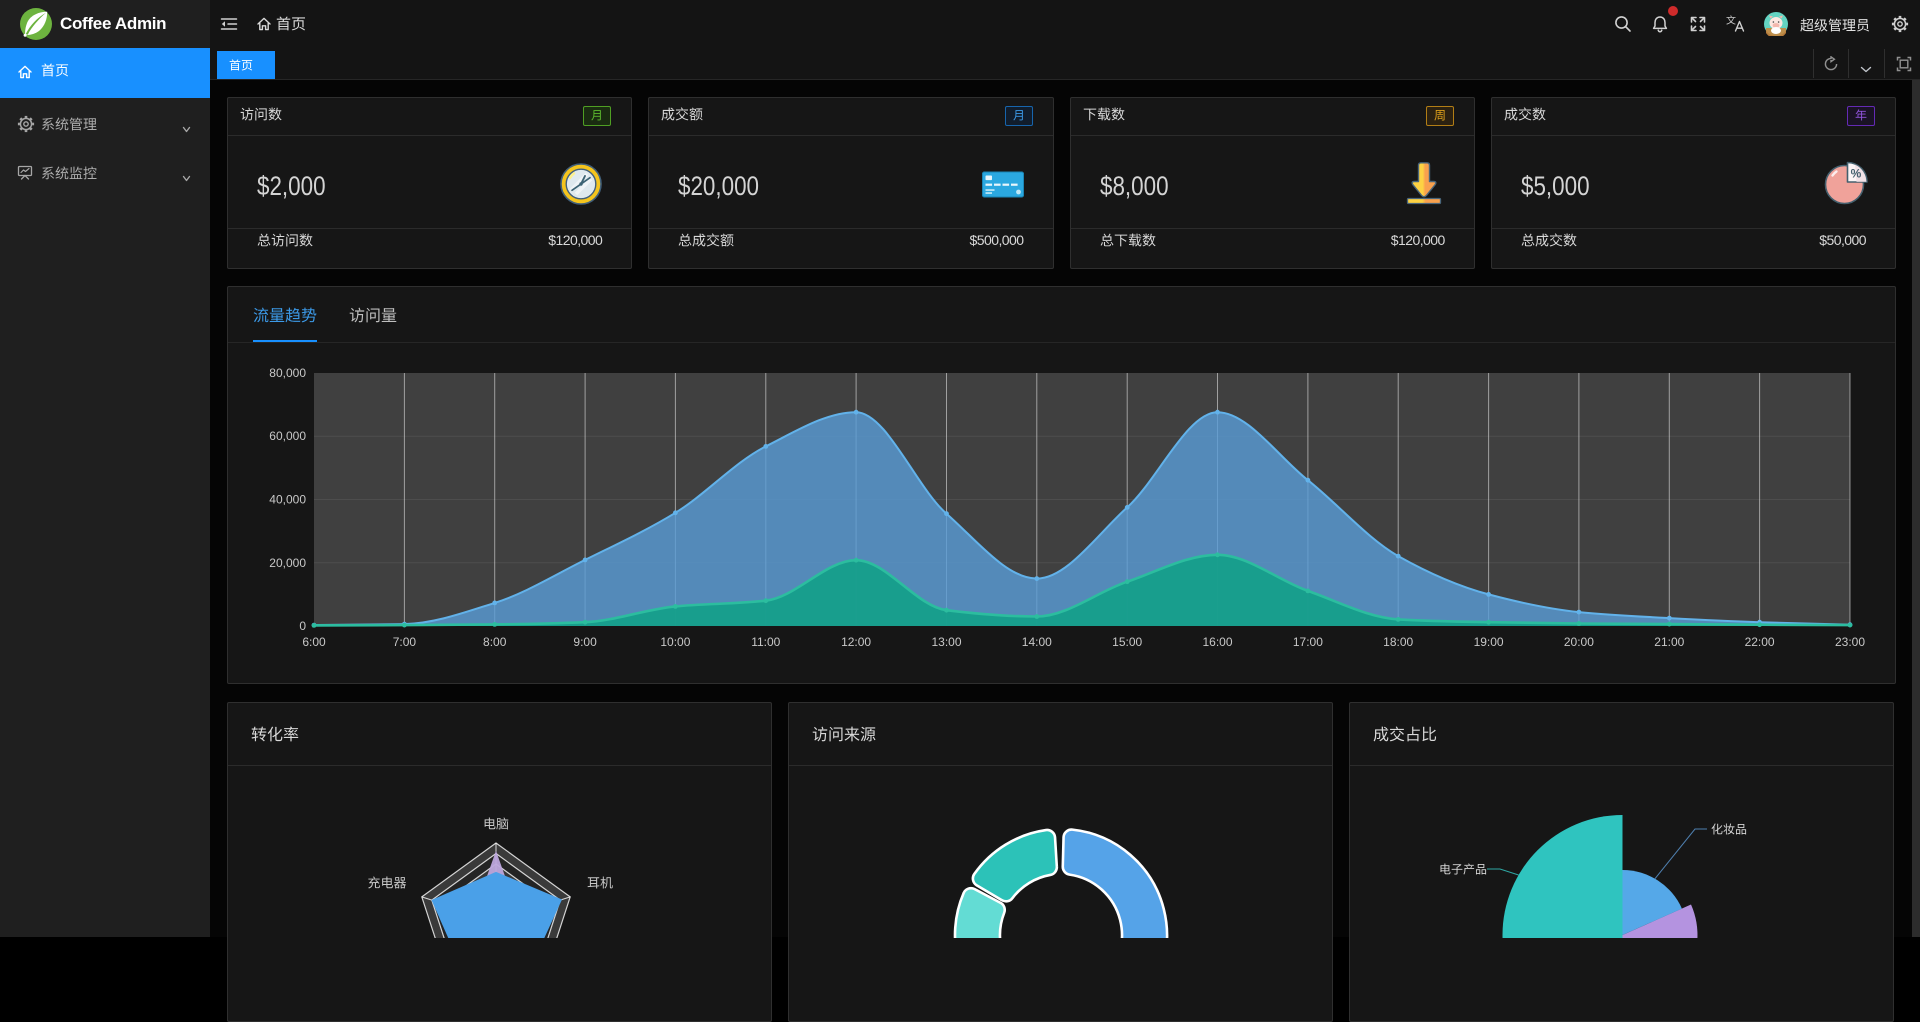 Image resolution: width=1920 pixels, height=1022 pixels. What do you see at coordinates (946, 642) in the screenshot?
I see `svg-text: 13:00` at bounding box center [946, 642].